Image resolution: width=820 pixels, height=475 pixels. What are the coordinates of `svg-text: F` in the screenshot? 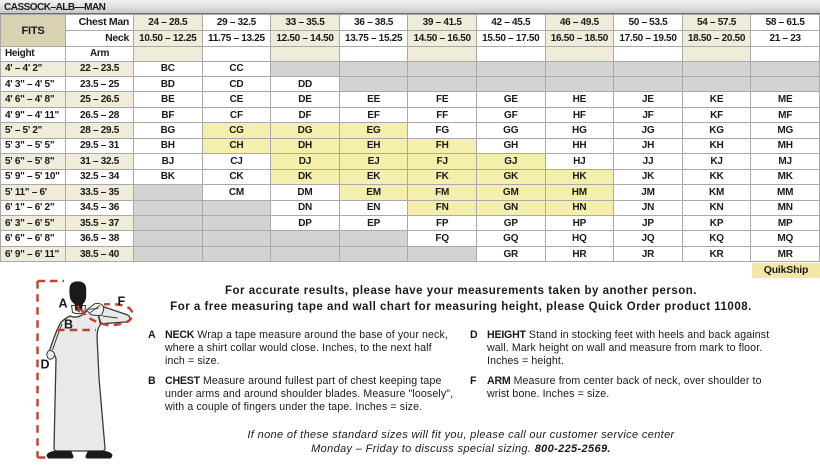 It's located at (122, 302).